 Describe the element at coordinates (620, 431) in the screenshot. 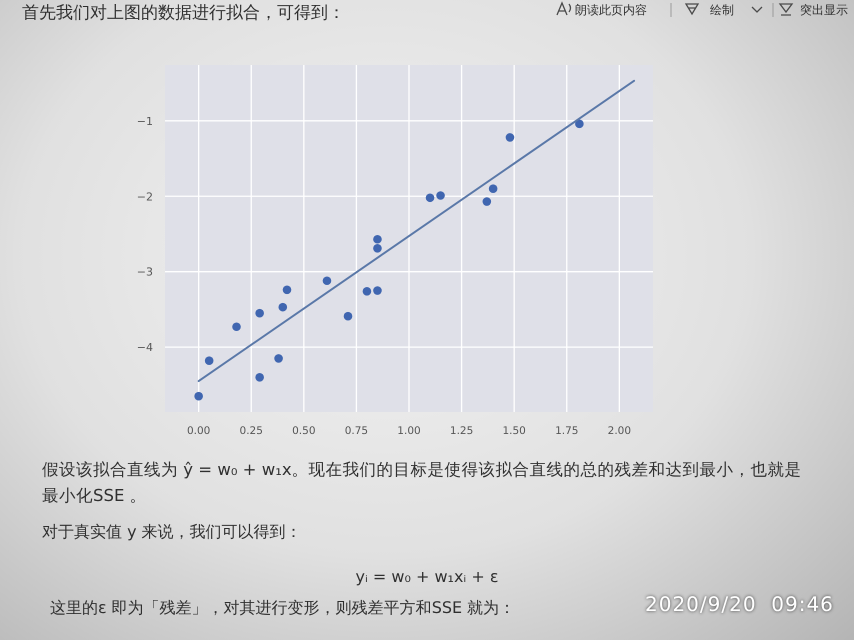

I see `x-tick-label: 2.00` at that location.